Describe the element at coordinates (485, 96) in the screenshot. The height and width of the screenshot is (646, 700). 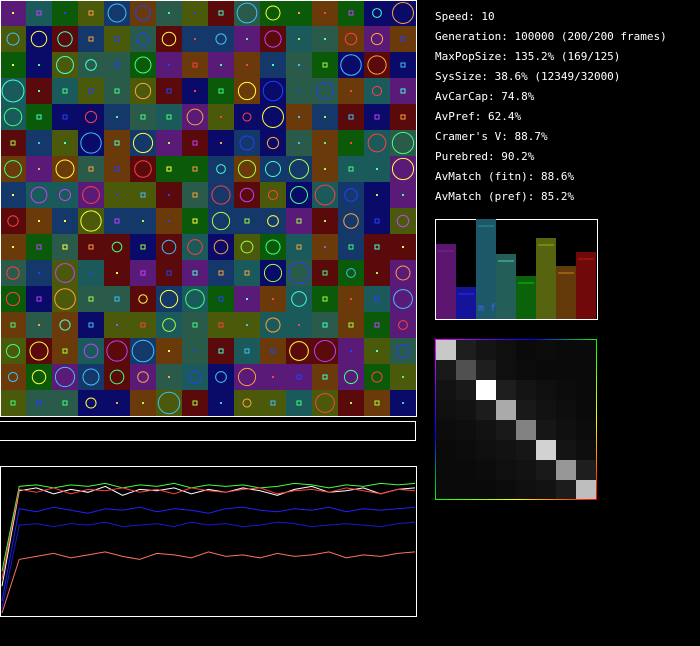
I see `stat: AvCarCap: 74.8%` at that location.